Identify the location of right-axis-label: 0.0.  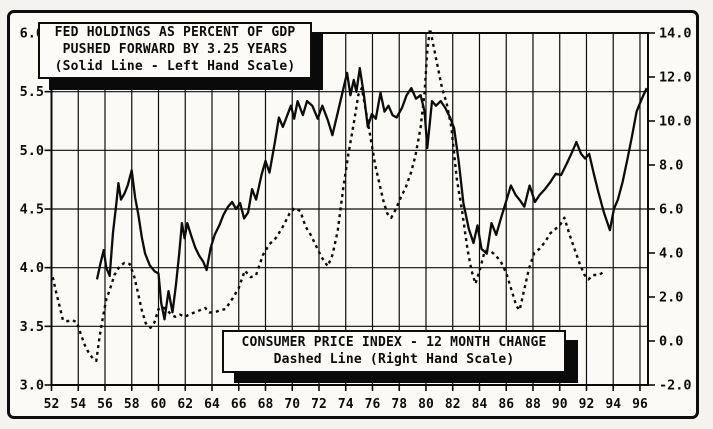
(671, 342).